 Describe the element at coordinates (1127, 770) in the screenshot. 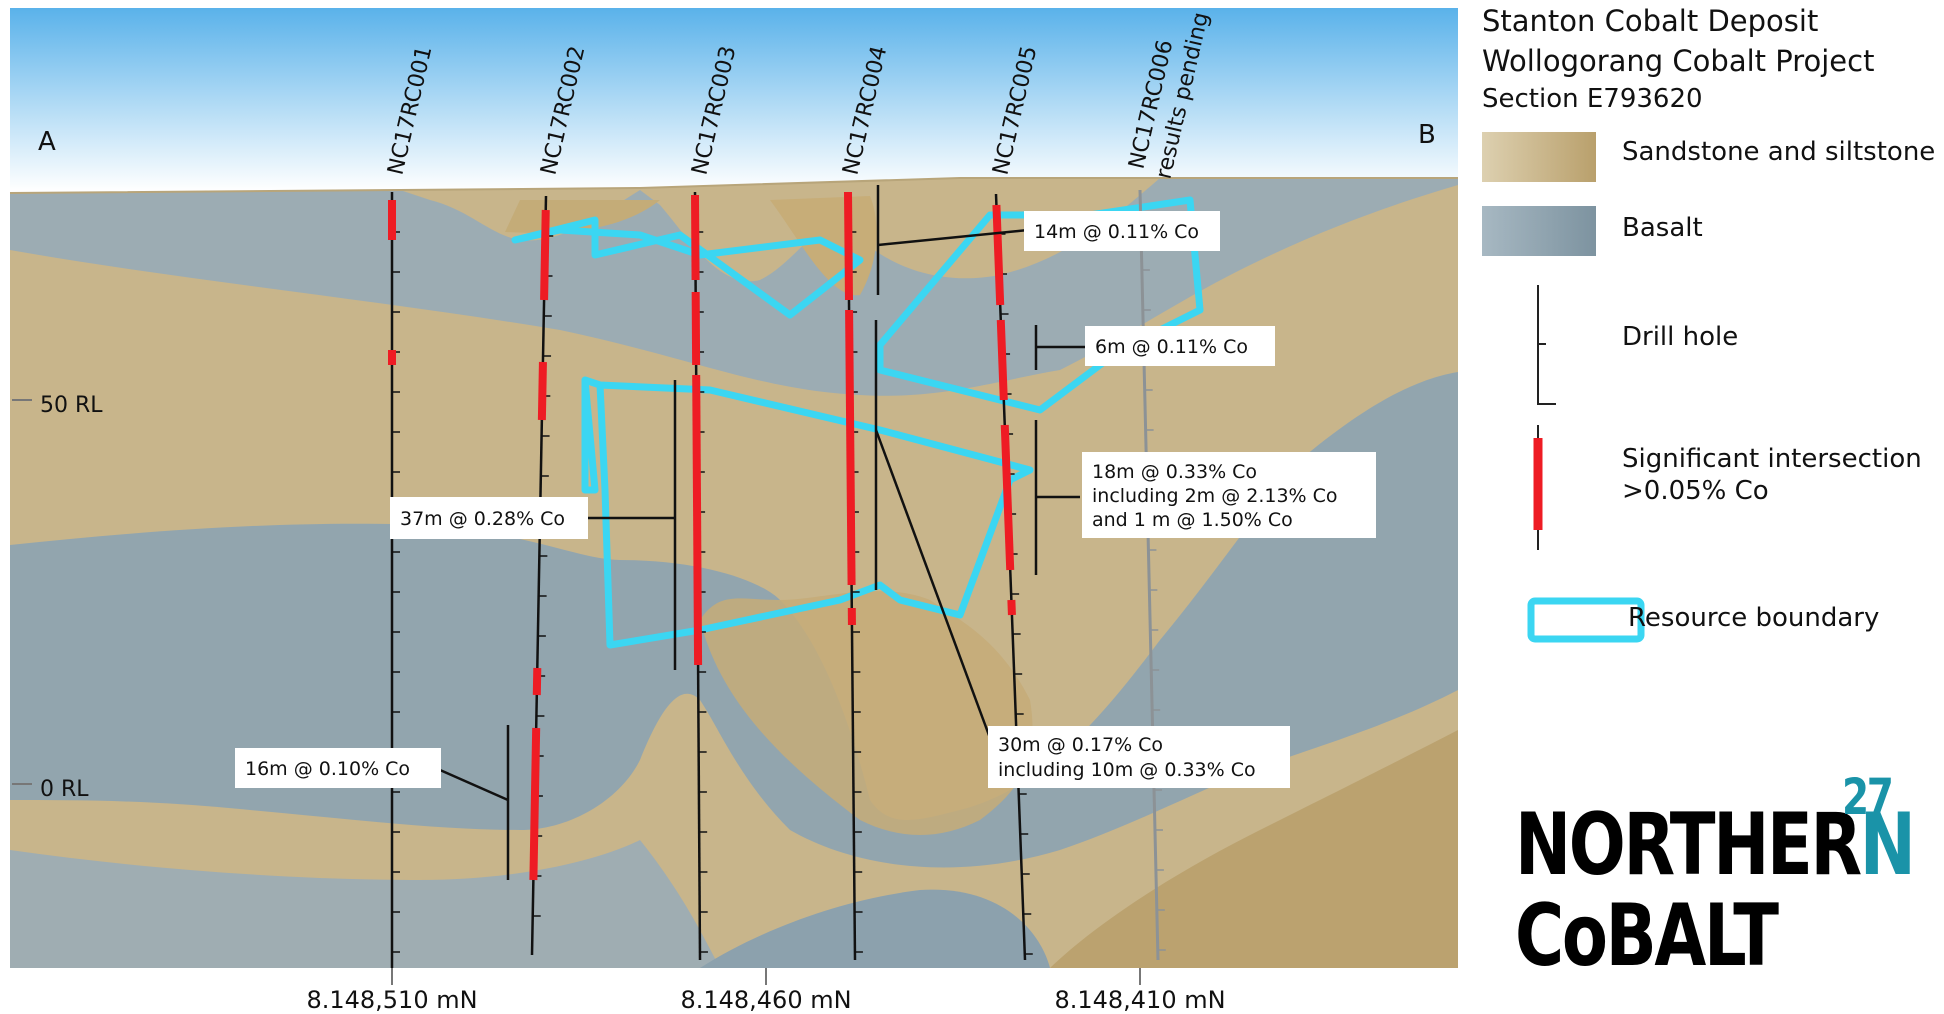

I see `annotation-30m-line2: including 10m @ 0.33% Co` at that location.